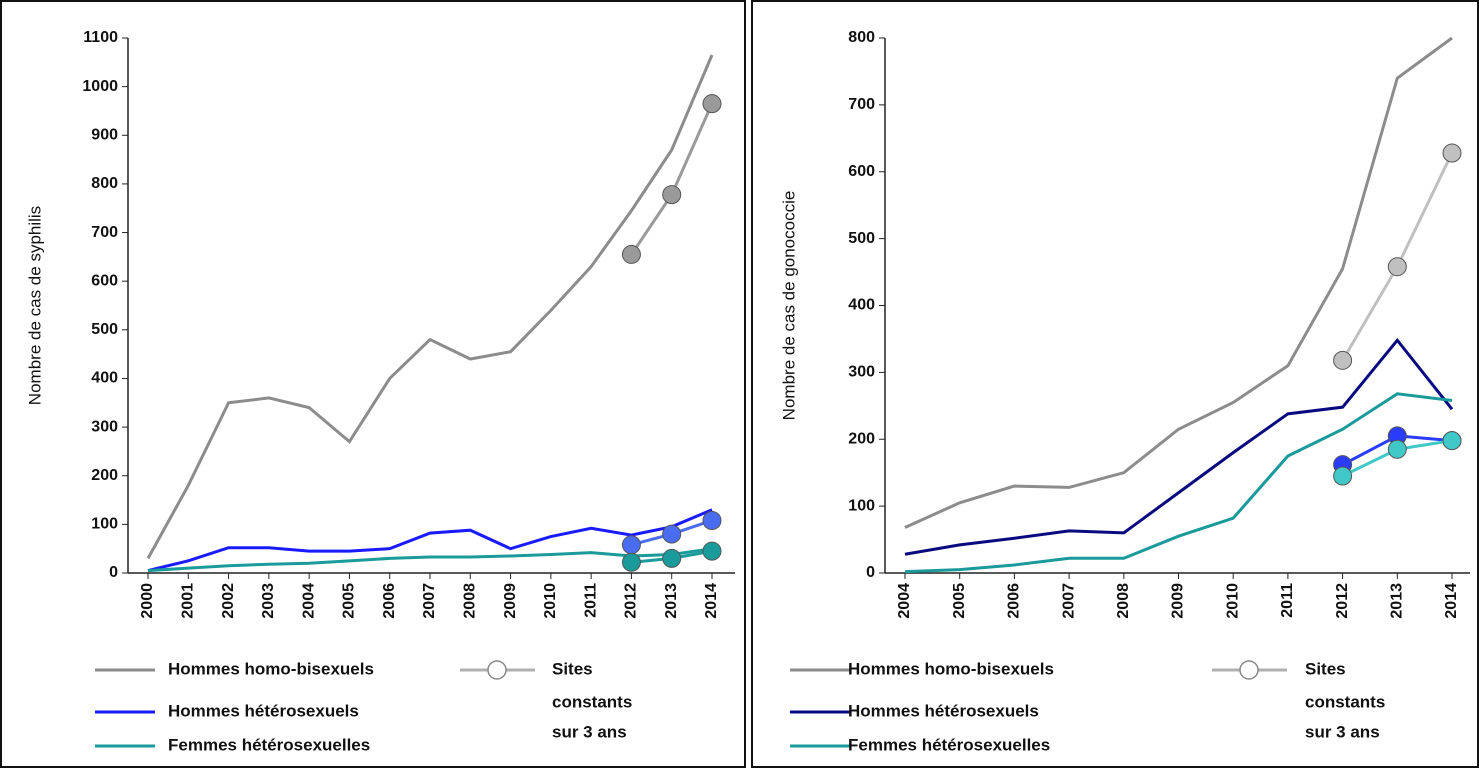 The height and width of the screenshot is (768, 1479). What do you see at coordinates (34, 305) in the screenshot?
I see `y-axis-label: Nombre de cas de syphilis` at bounding box center [34, 305].